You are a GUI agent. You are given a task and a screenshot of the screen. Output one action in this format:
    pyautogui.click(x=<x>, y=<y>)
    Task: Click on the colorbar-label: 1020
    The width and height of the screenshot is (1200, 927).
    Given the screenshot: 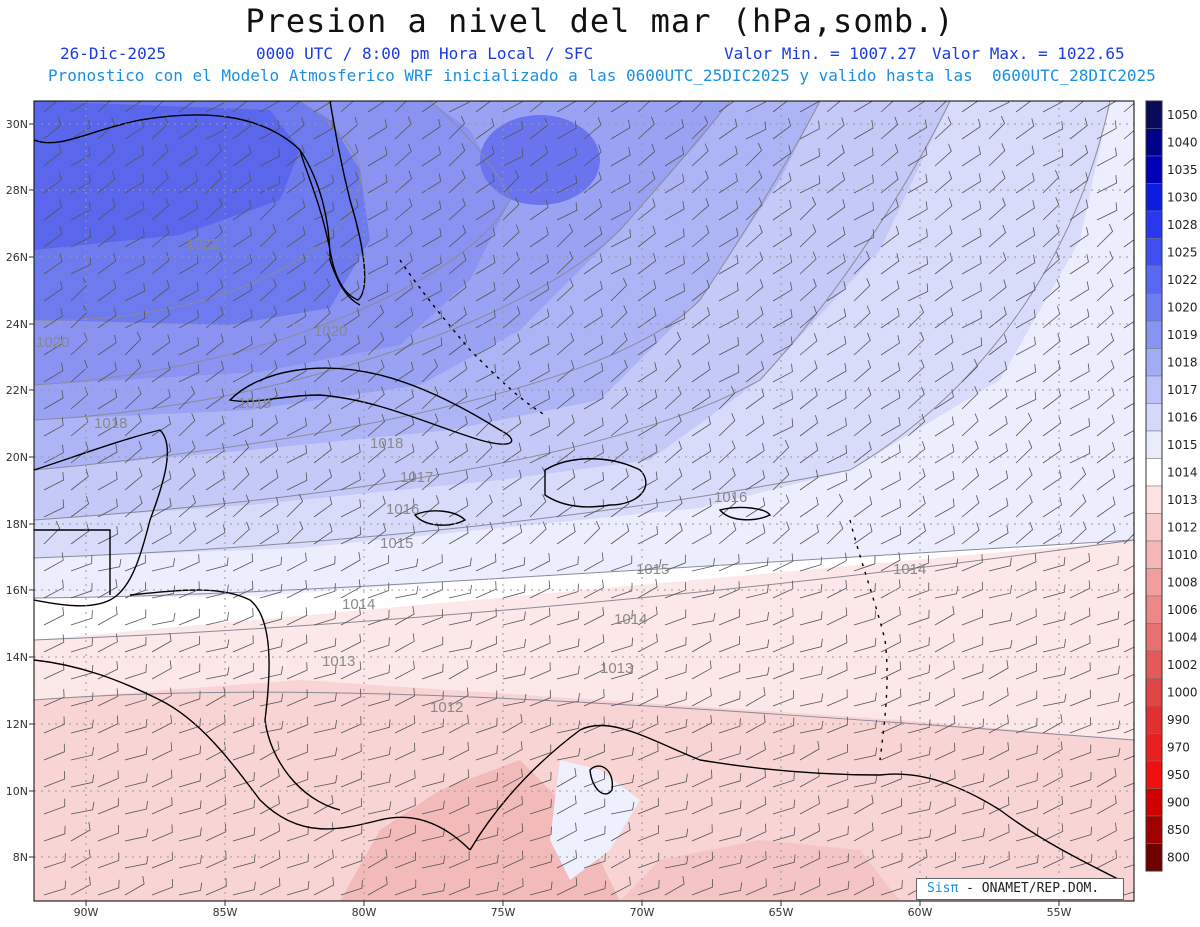 What is the action you would take?
    pyautogui.click(x=1182, y=307)
    